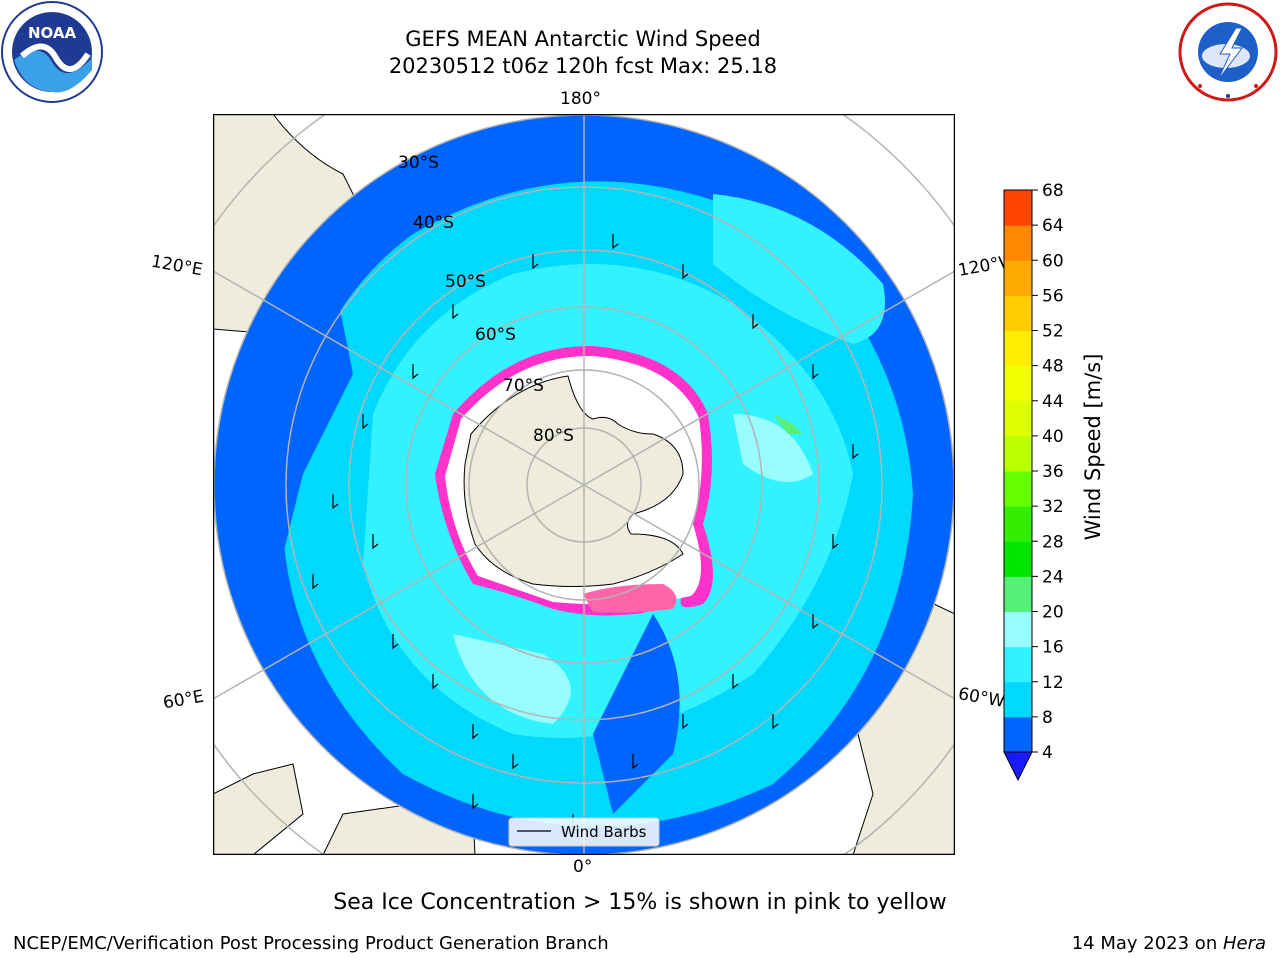 This screenshot has width=1280, height=960. What do you see at coordinates (1053, 577) in the screenshot?
I see `colorbar-tick-label: 24` at bounding box center [1053, 577].